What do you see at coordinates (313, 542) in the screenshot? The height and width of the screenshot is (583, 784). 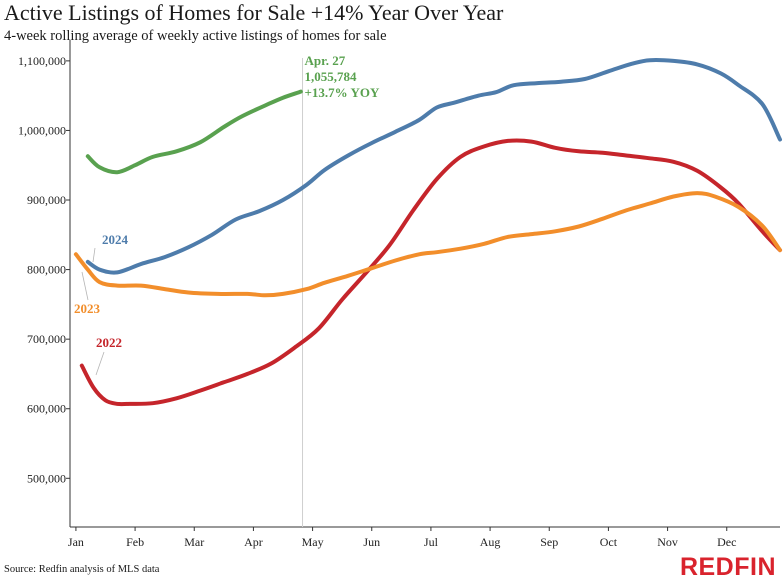 I see `x-tick-label: May` at bounding box center [313, 542].